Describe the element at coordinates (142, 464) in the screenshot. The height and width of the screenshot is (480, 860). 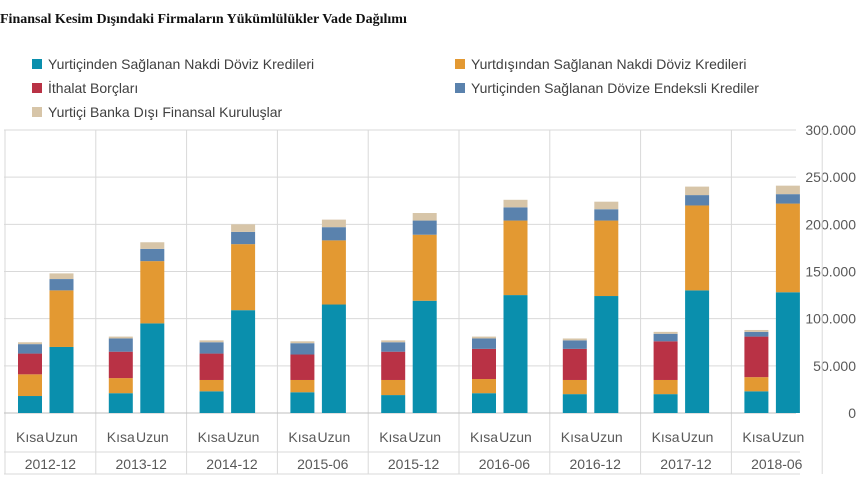
I see `x-group-label: 2013-12` at that location.